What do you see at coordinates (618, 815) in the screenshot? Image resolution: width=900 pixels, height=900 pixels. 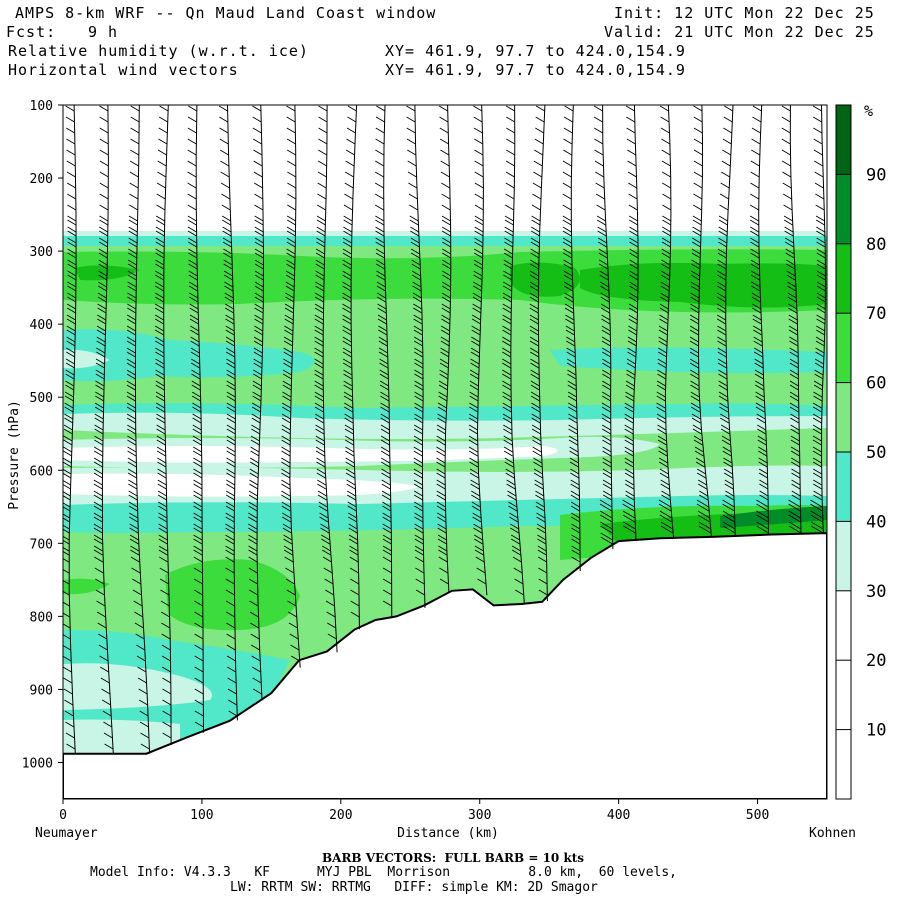 I see `x-tick-label: 400` at bounding box center [618, 815].